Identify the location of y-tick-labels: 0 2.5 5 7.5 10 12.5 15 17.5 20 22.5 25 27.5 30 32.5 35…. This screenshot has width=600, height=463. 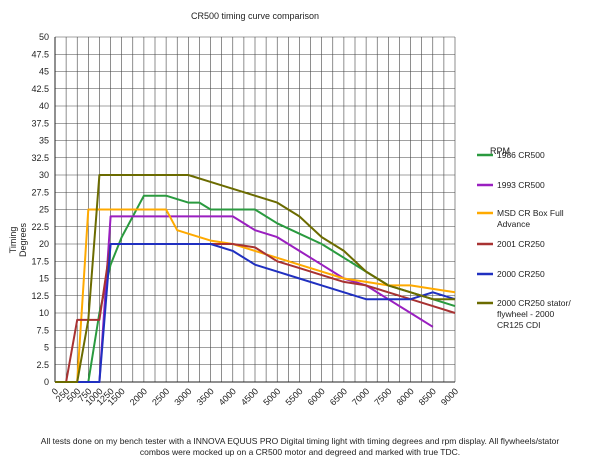
(40, 209).